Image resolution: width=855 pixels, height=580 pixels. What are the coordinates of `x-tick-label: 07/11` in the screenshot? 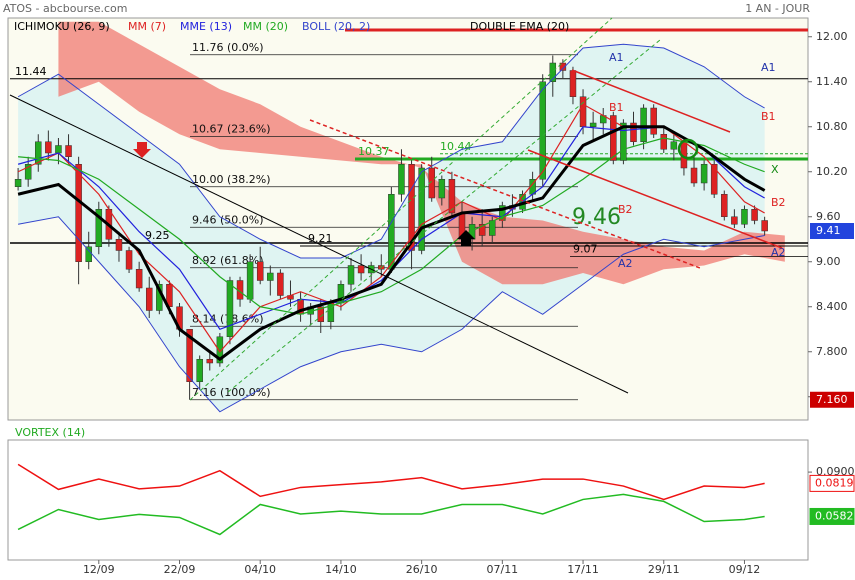 It's located at (502, 569).